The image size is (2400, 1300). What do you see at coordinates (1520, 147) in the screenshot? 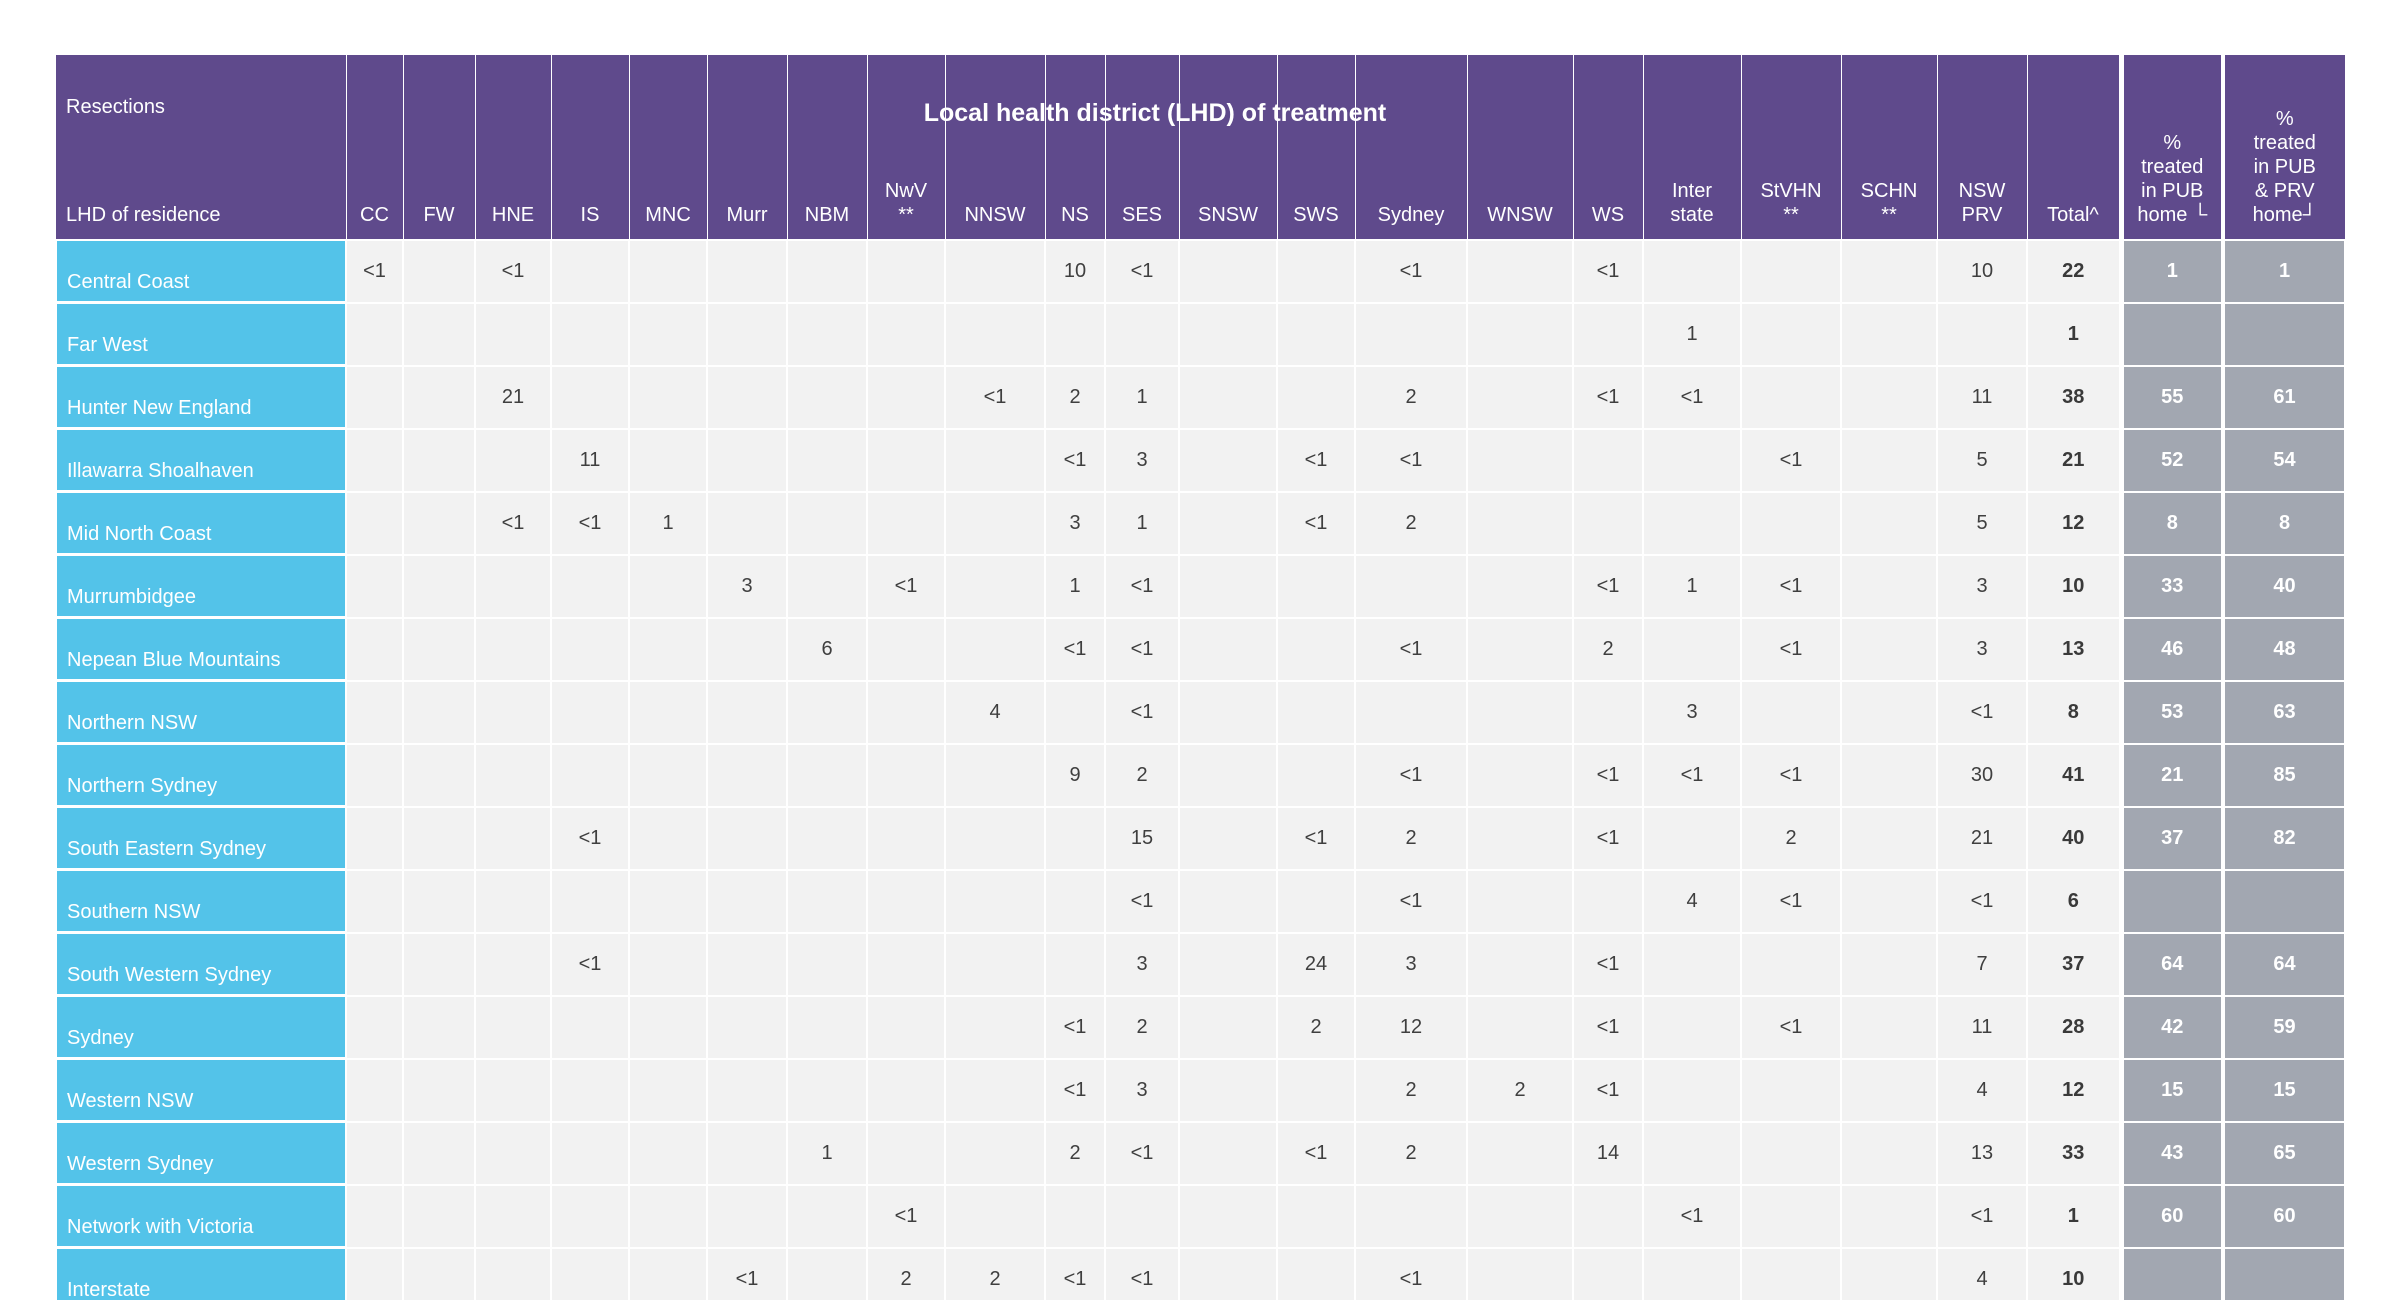
I see `col-header-wnsw: WNSW` at bounding box center [1520, 147].